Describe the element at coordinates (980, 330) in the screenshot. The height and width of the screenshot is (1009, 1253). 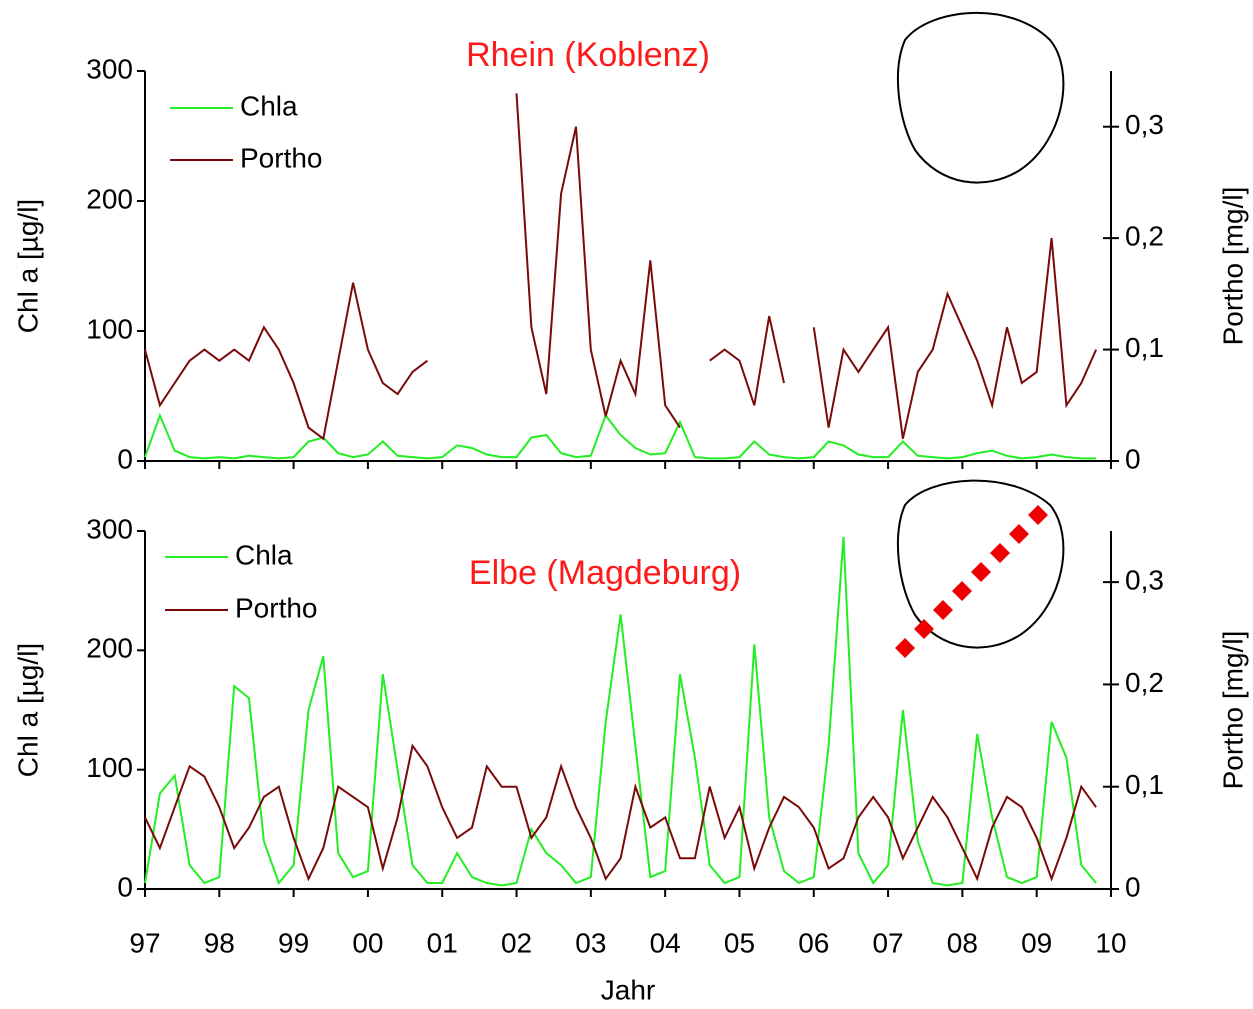
I see `shell-icon` at that location.